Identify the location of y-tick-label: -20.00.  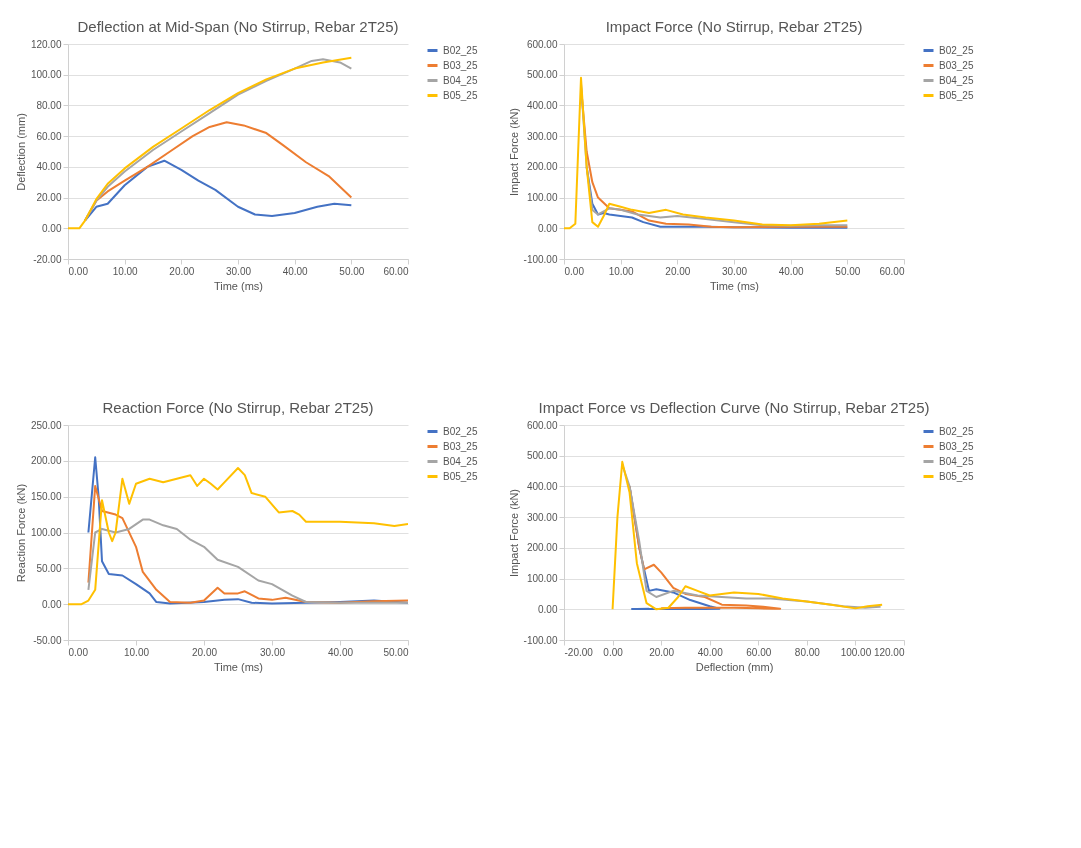
(47, 259).